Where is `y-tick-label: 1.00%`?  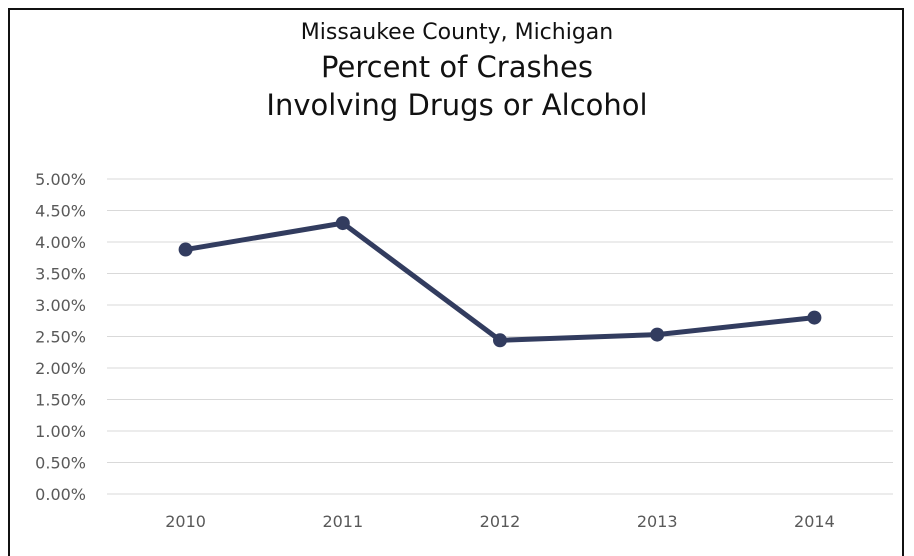
y-tick-label: 1.00% is located at coordinates (60, 431).